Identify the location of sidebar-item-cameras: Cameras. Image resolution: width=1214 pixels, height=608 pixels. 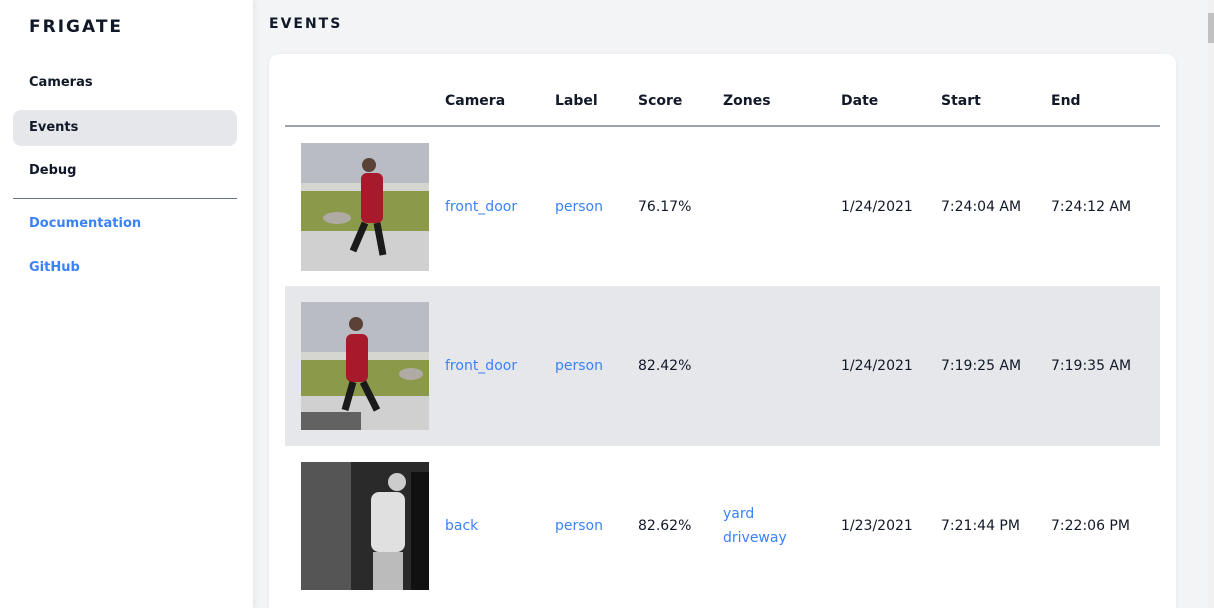
(61, 82).